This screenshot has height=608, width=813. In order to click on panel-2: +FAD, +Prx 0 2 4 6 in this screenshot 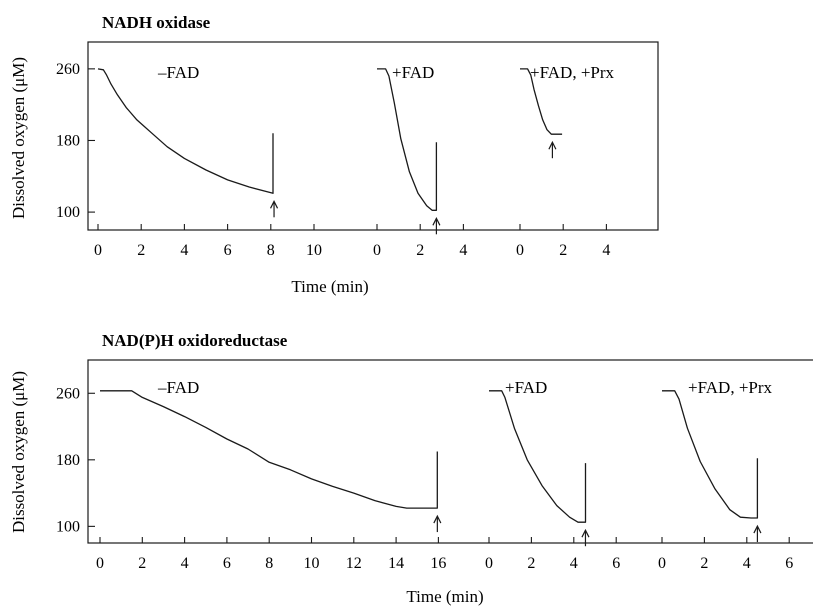, I will do `click(725, 475)`.